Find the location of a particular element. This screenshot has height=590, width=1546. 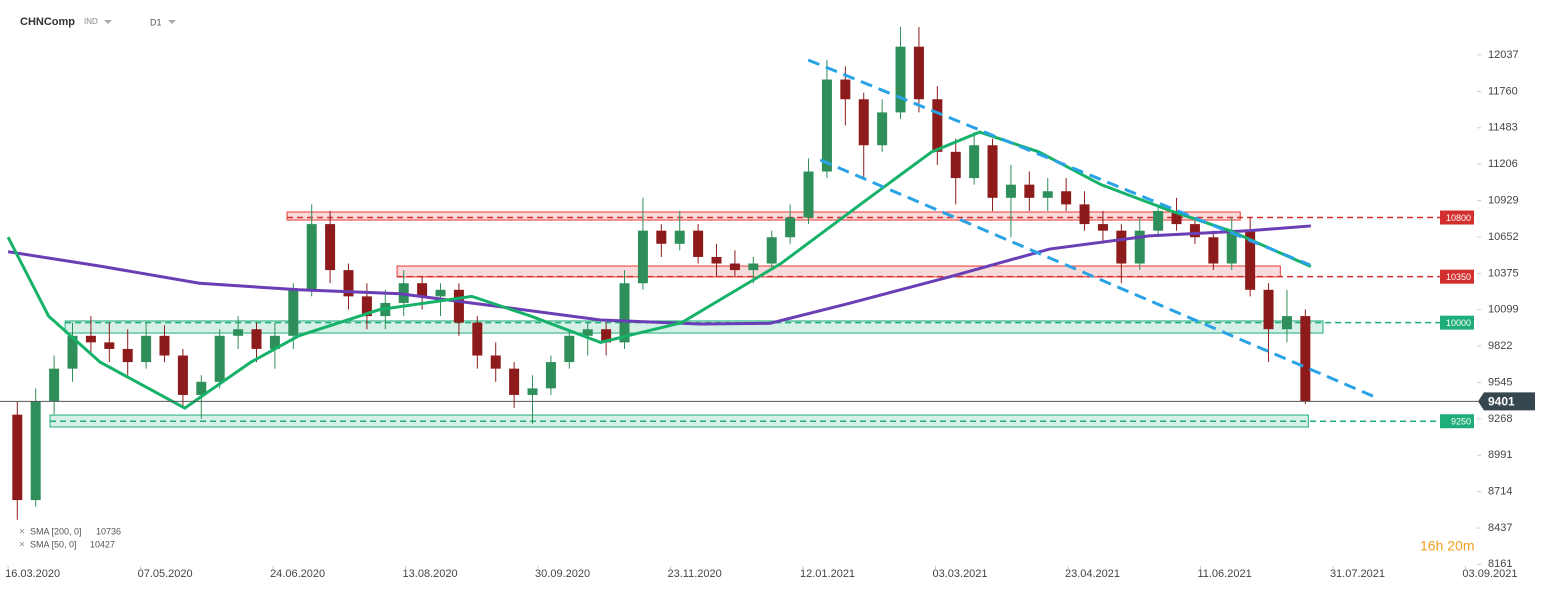

x-tick-label: 11.06.2021 is located at coordinates (1224, 574).